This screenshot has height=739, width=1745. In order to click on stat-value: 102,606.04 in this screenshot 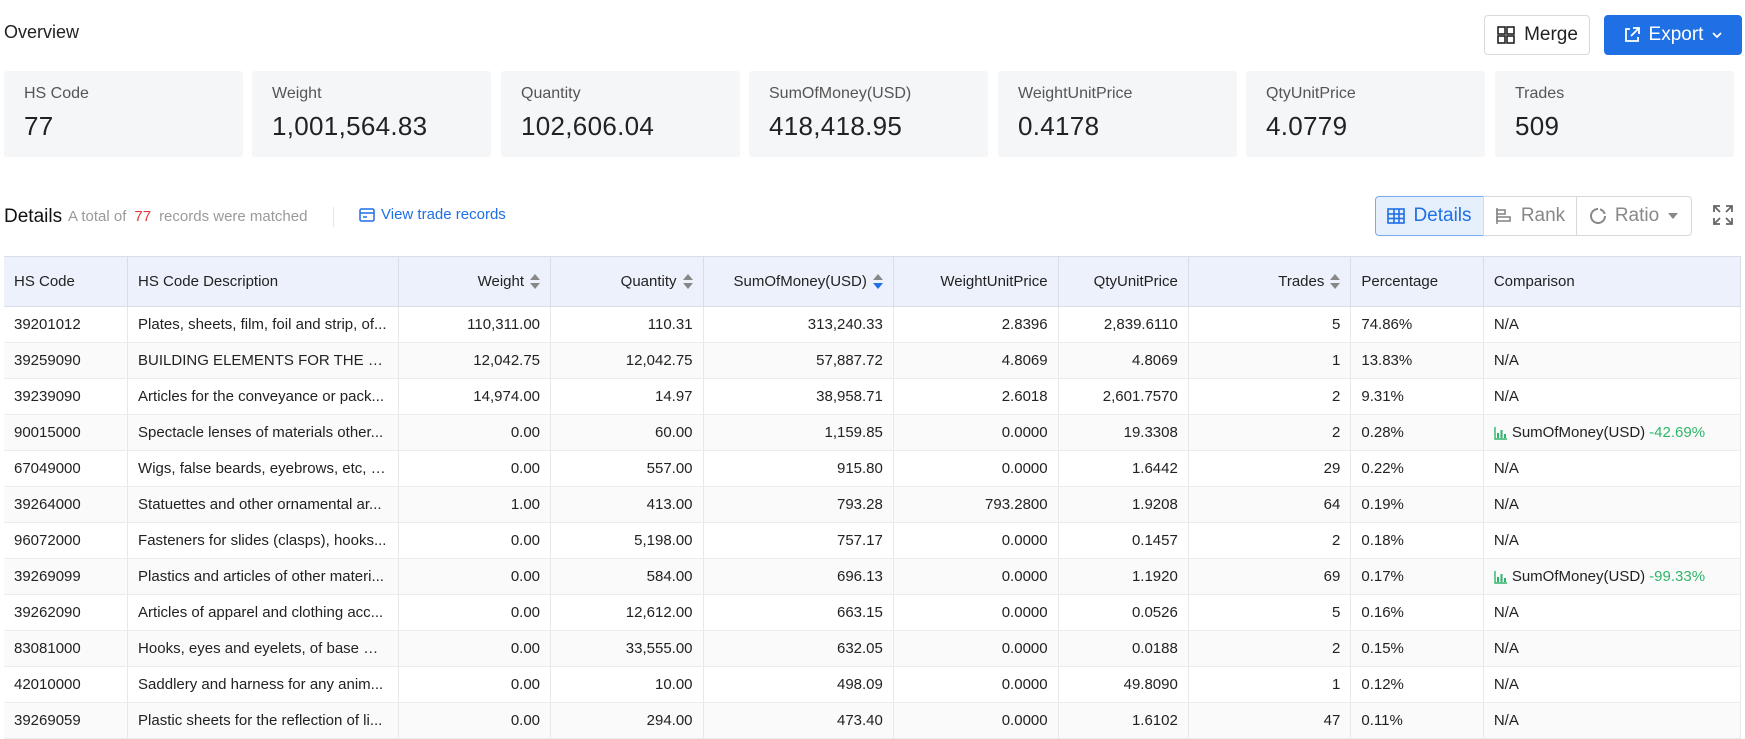, I will do `click(588, 126)`.